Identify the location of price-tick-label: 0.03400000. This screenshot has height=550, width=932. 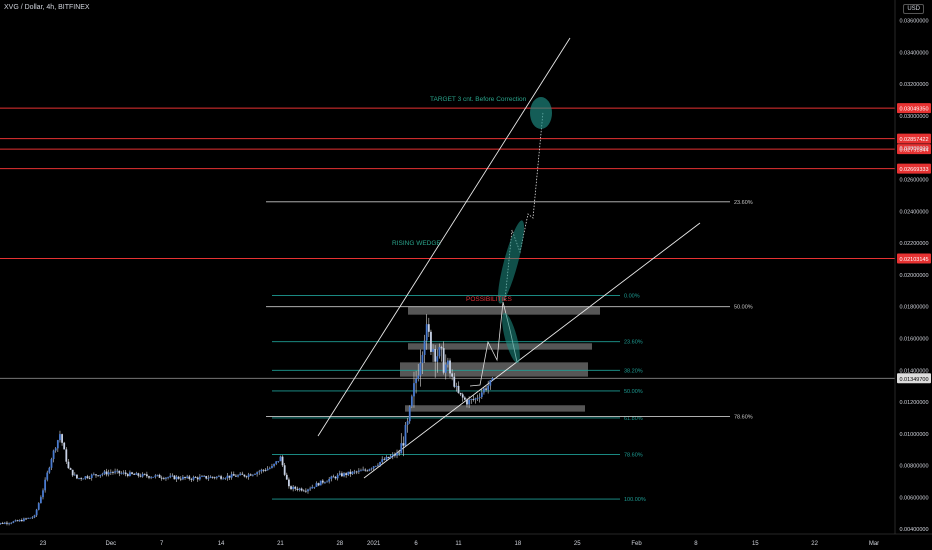
(913, 53).